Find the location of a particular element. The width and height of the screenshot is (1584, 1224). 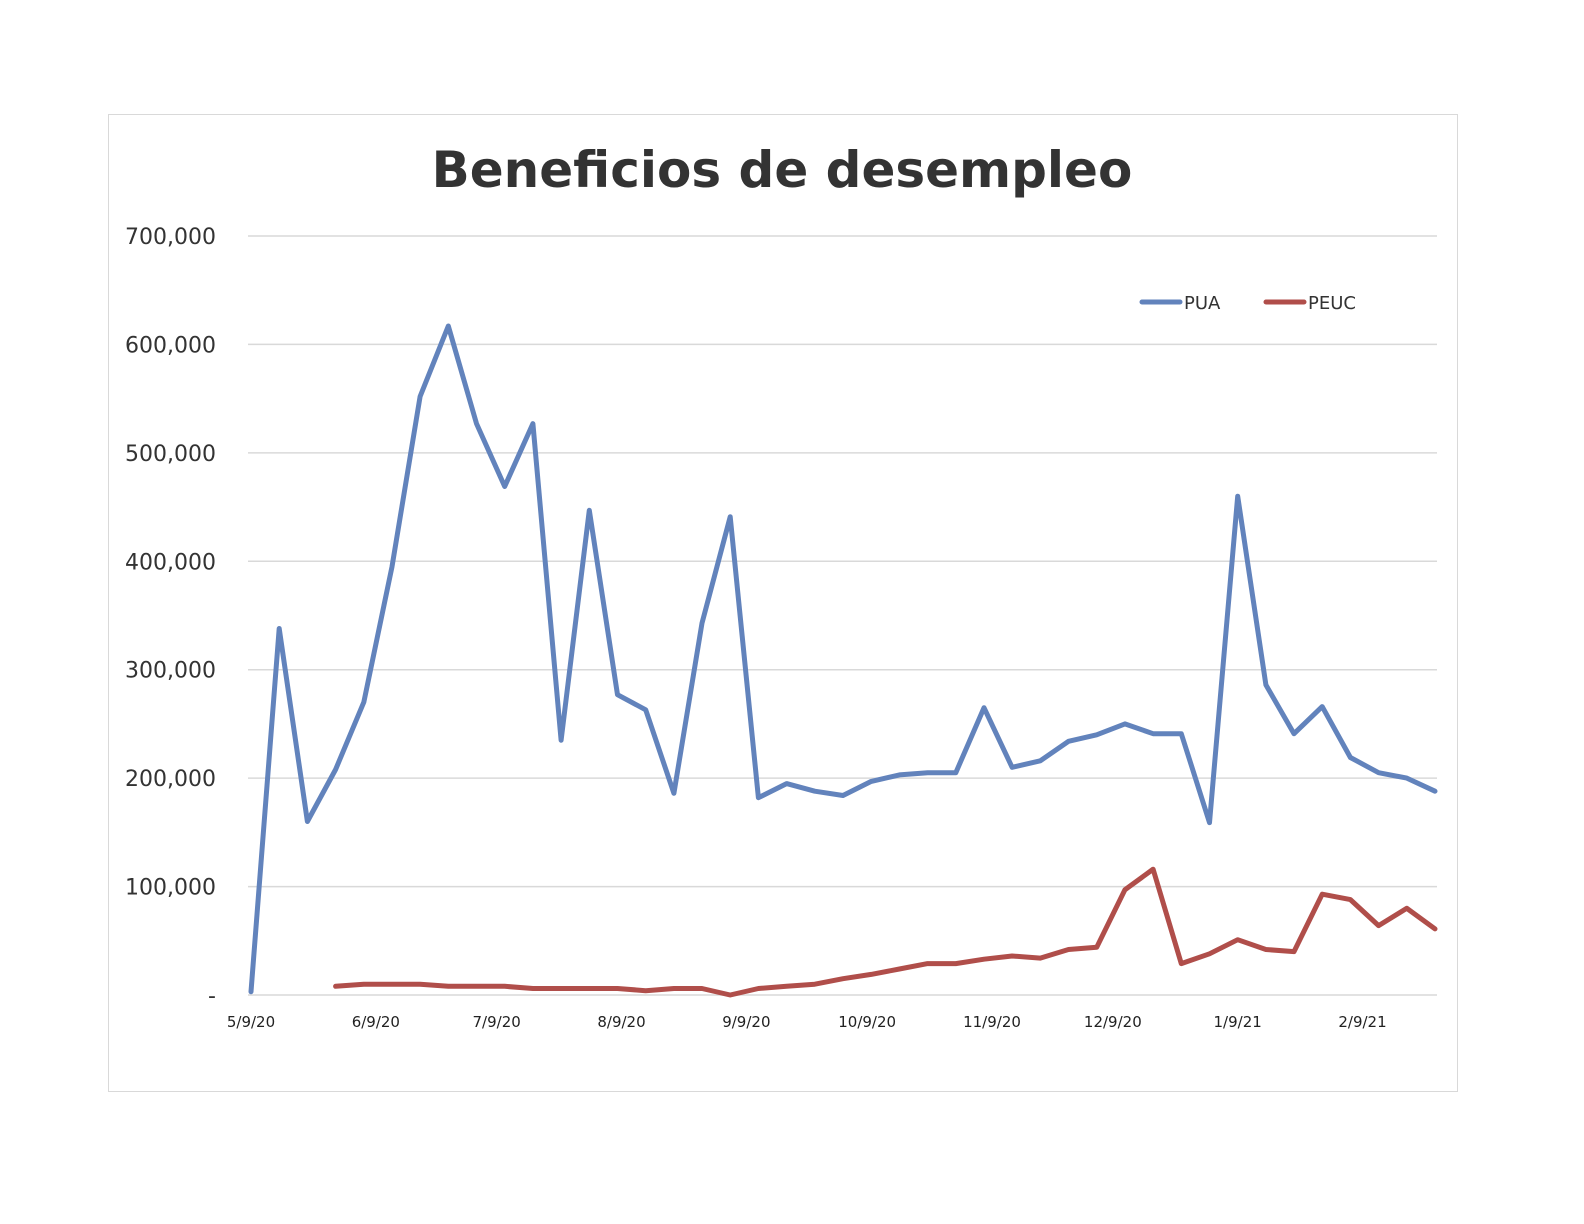

x-tick-label: 6/9/20 is located at coordinates (376, 1022).